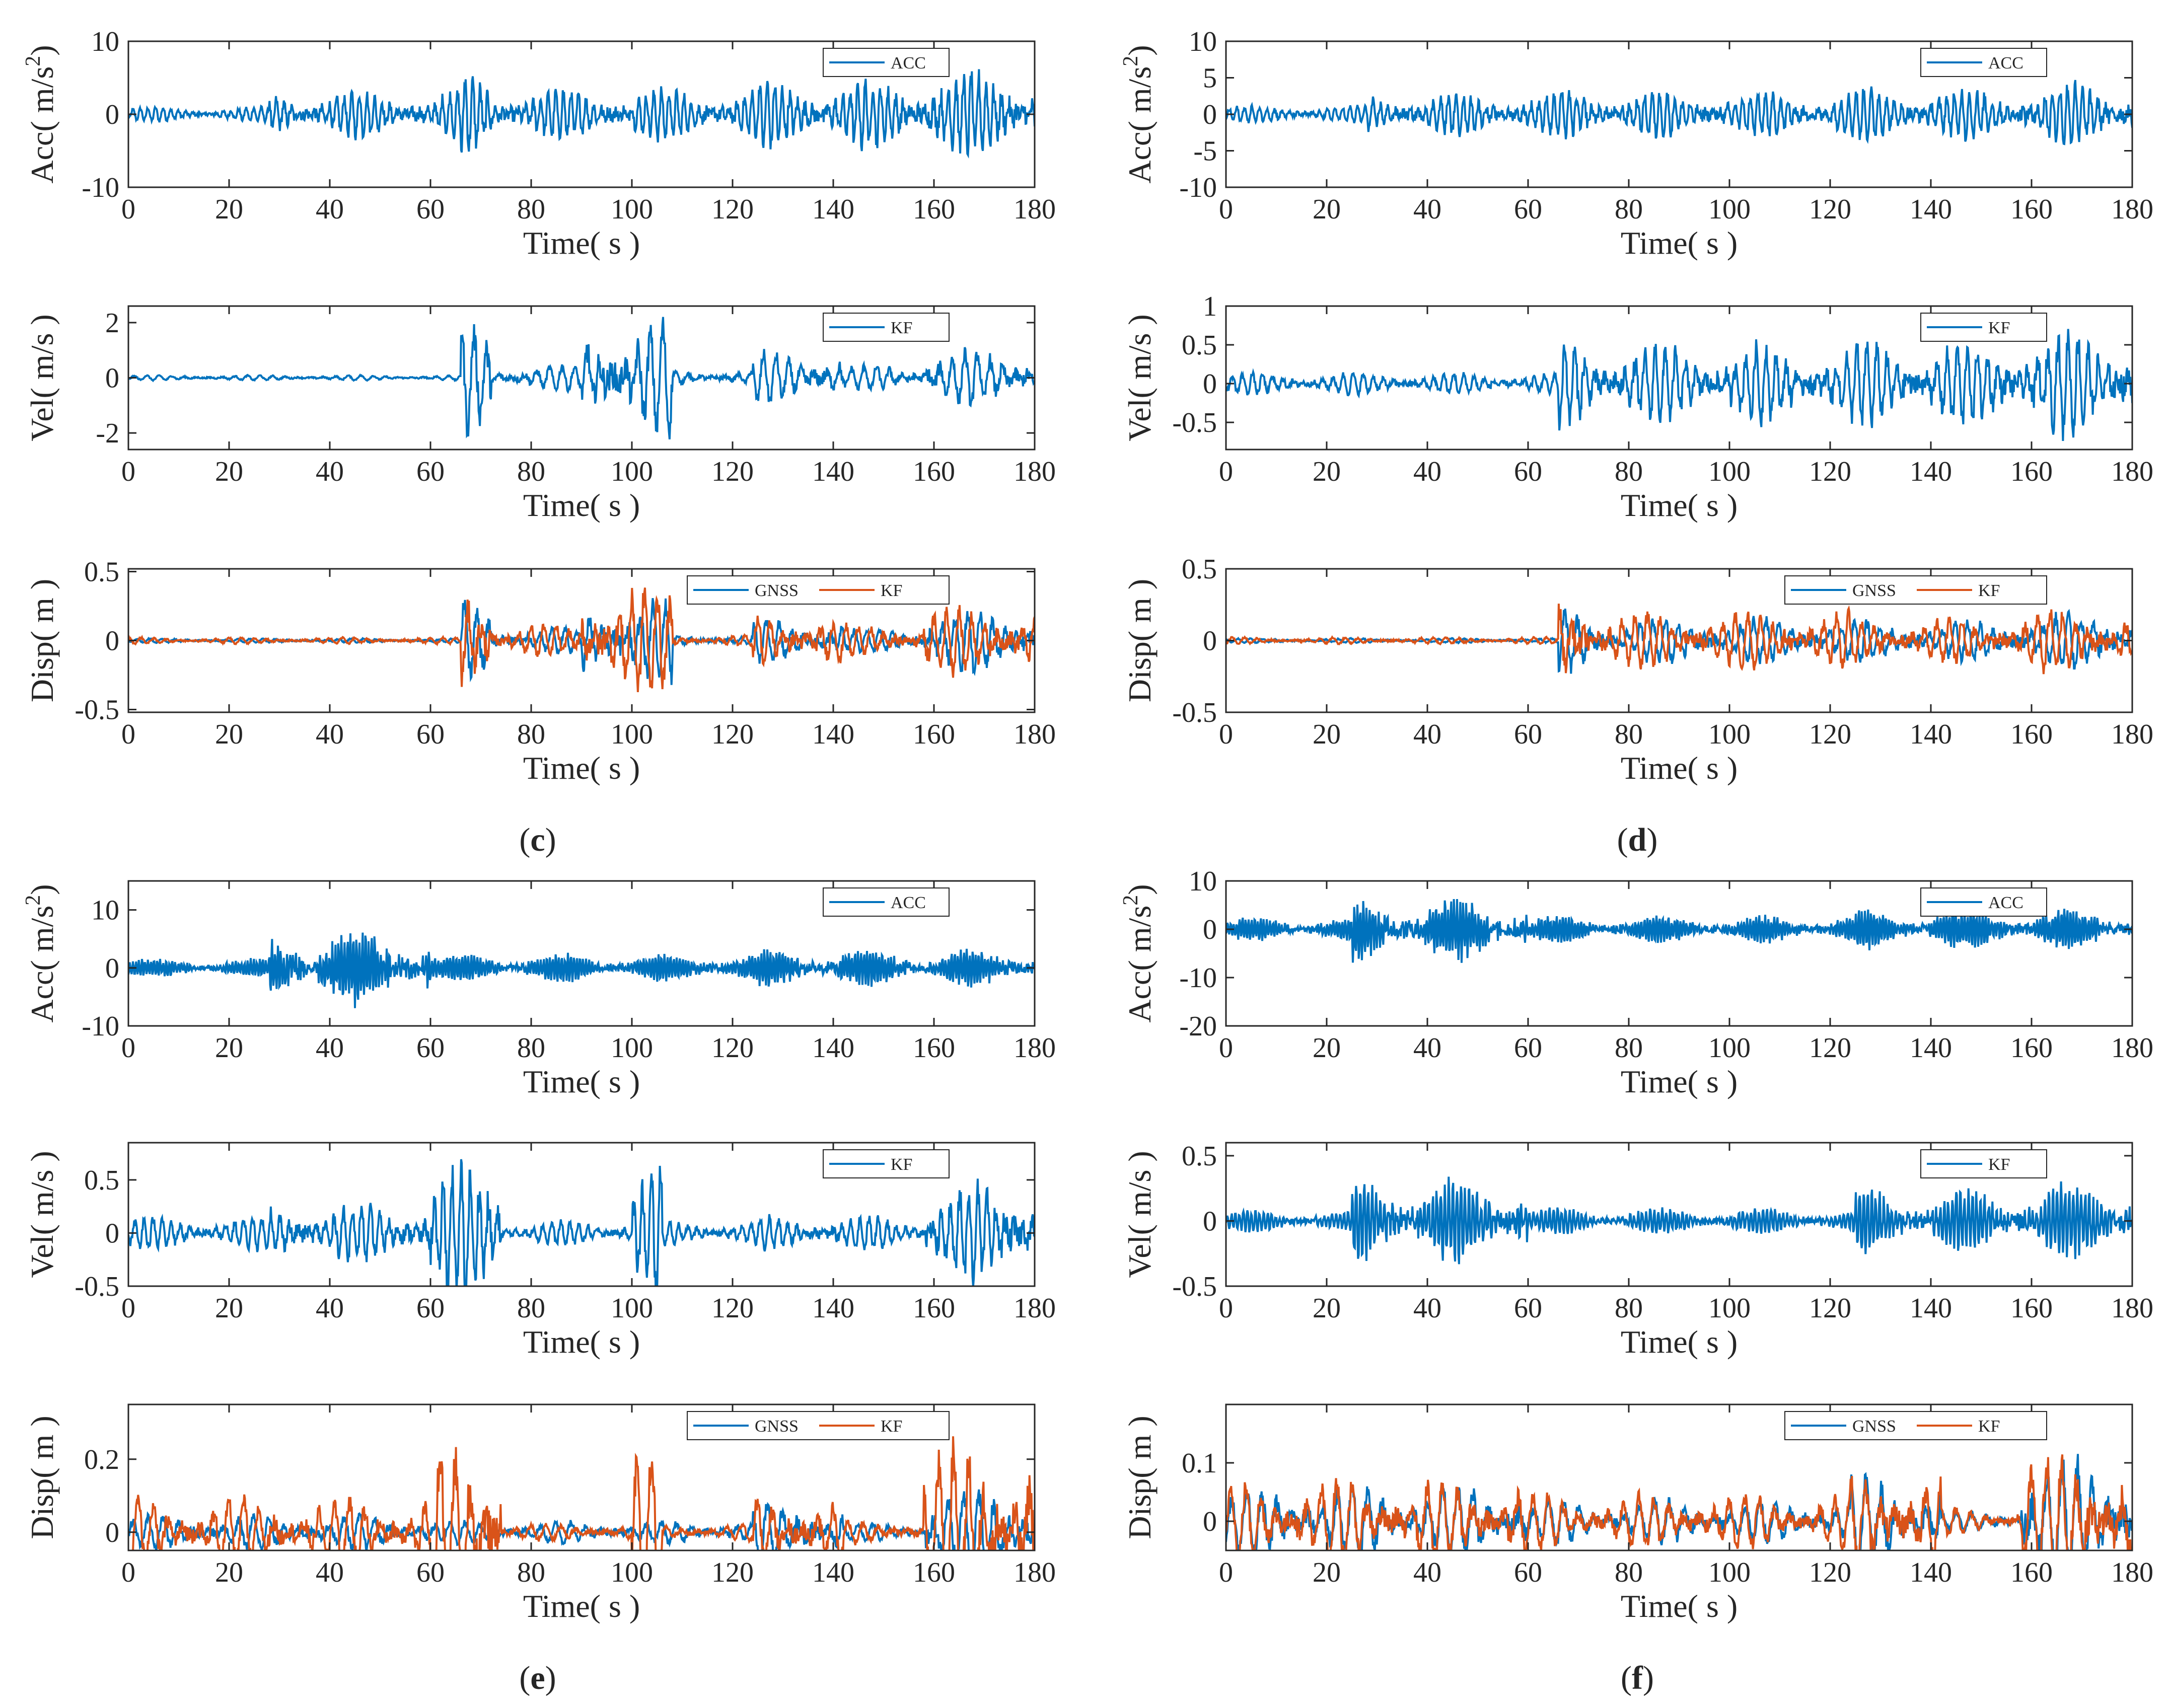 The image size is (2170, 1708). I want to click on legend-label-gnss: GNSS, so click(1874, 1426).